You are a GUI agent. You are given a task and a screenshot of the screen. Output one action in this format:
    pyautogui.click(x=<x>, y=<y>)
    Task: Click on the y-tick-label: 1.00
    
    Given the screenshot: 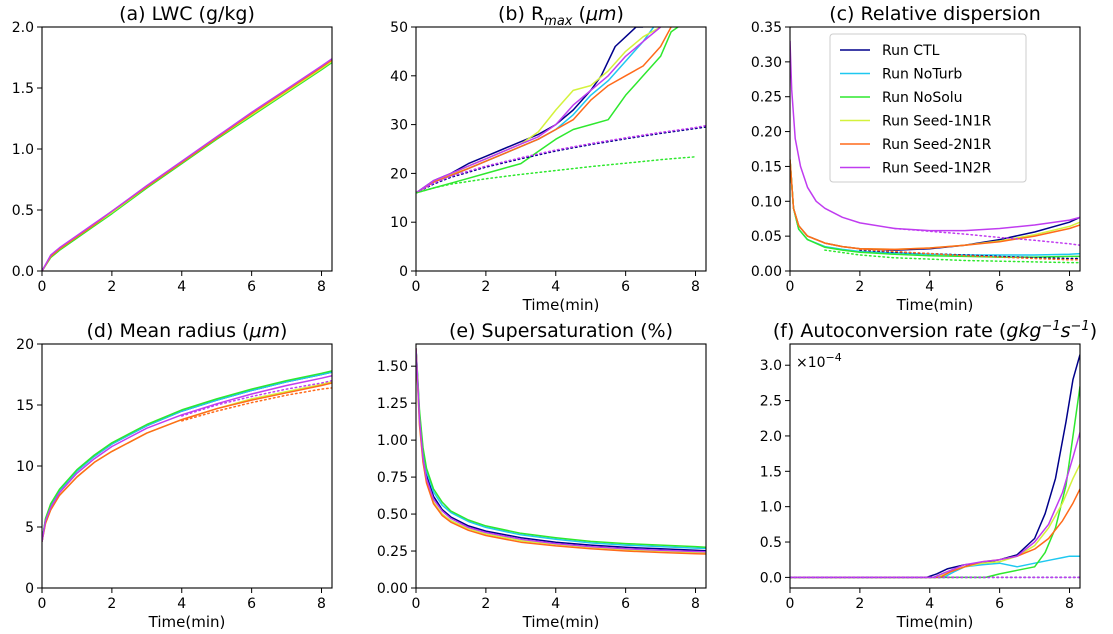 What is the action you would take?
    pyautogui.click(x=392, y=441)
    